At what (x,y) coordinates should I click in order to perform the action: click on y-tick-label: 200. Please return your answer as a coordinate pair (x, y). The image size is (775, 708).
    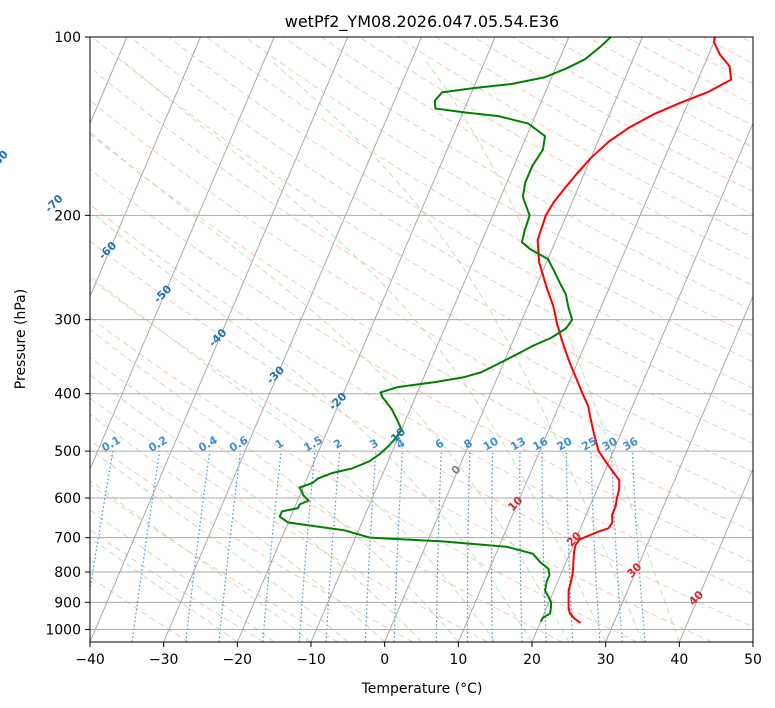
    Looking at the image, I should click on (67, 216).